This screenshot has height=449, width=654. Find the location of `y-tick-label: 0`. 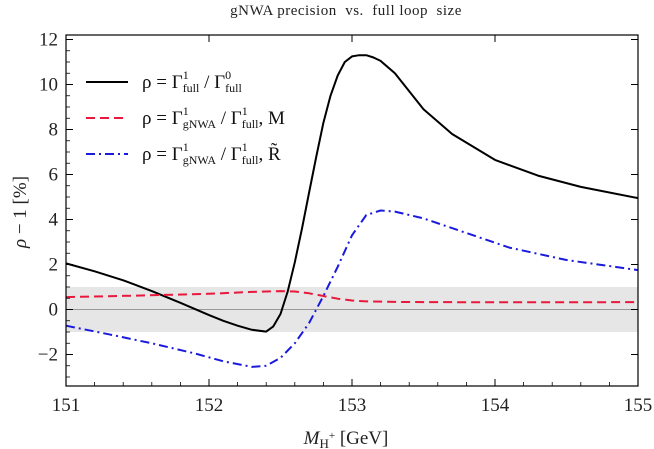

y-tick-label: 0 is located at coordinates (54, 310).